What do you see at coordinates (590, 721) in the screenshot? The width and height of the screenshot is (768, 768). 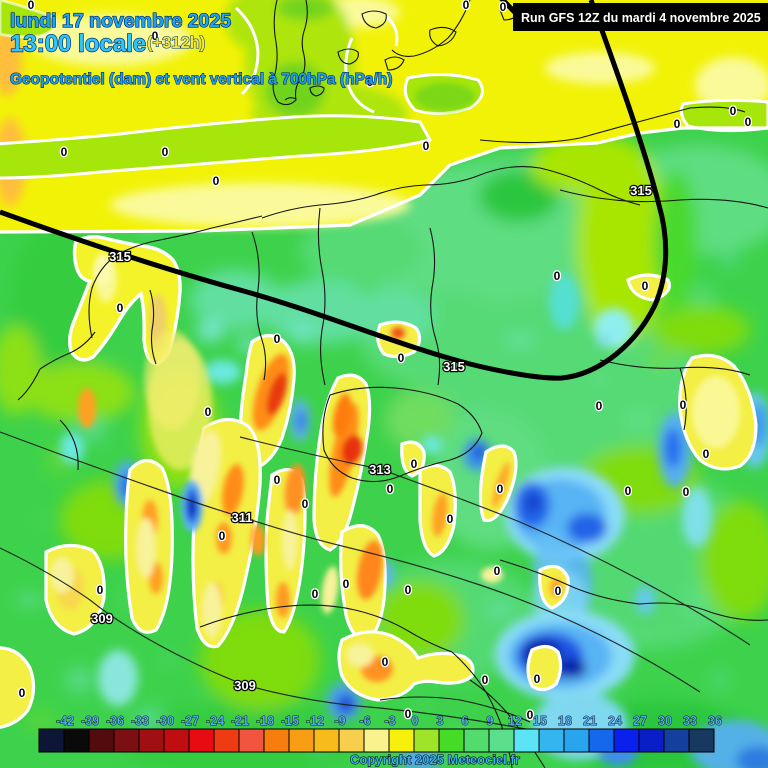 I see `svg-text: 21` at bounding box center [590, 721].